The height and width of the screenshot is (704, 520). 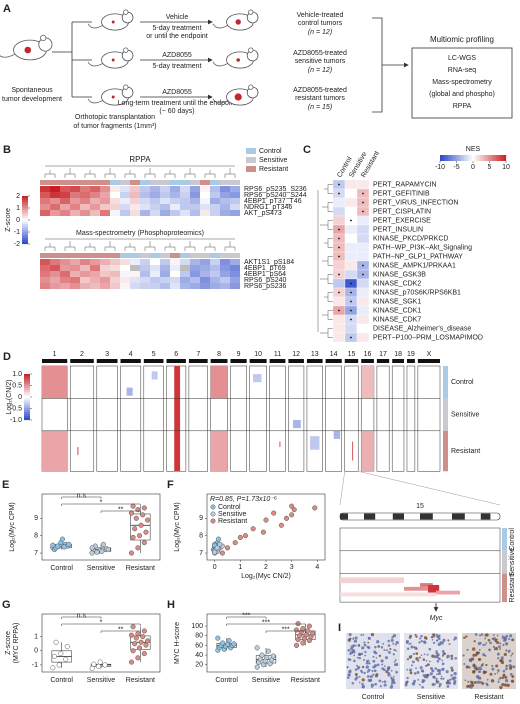 What do you see at coordinates (199, 655) in the screenshot?
I see `tick-label: 40` at bounding box center [199, 655].